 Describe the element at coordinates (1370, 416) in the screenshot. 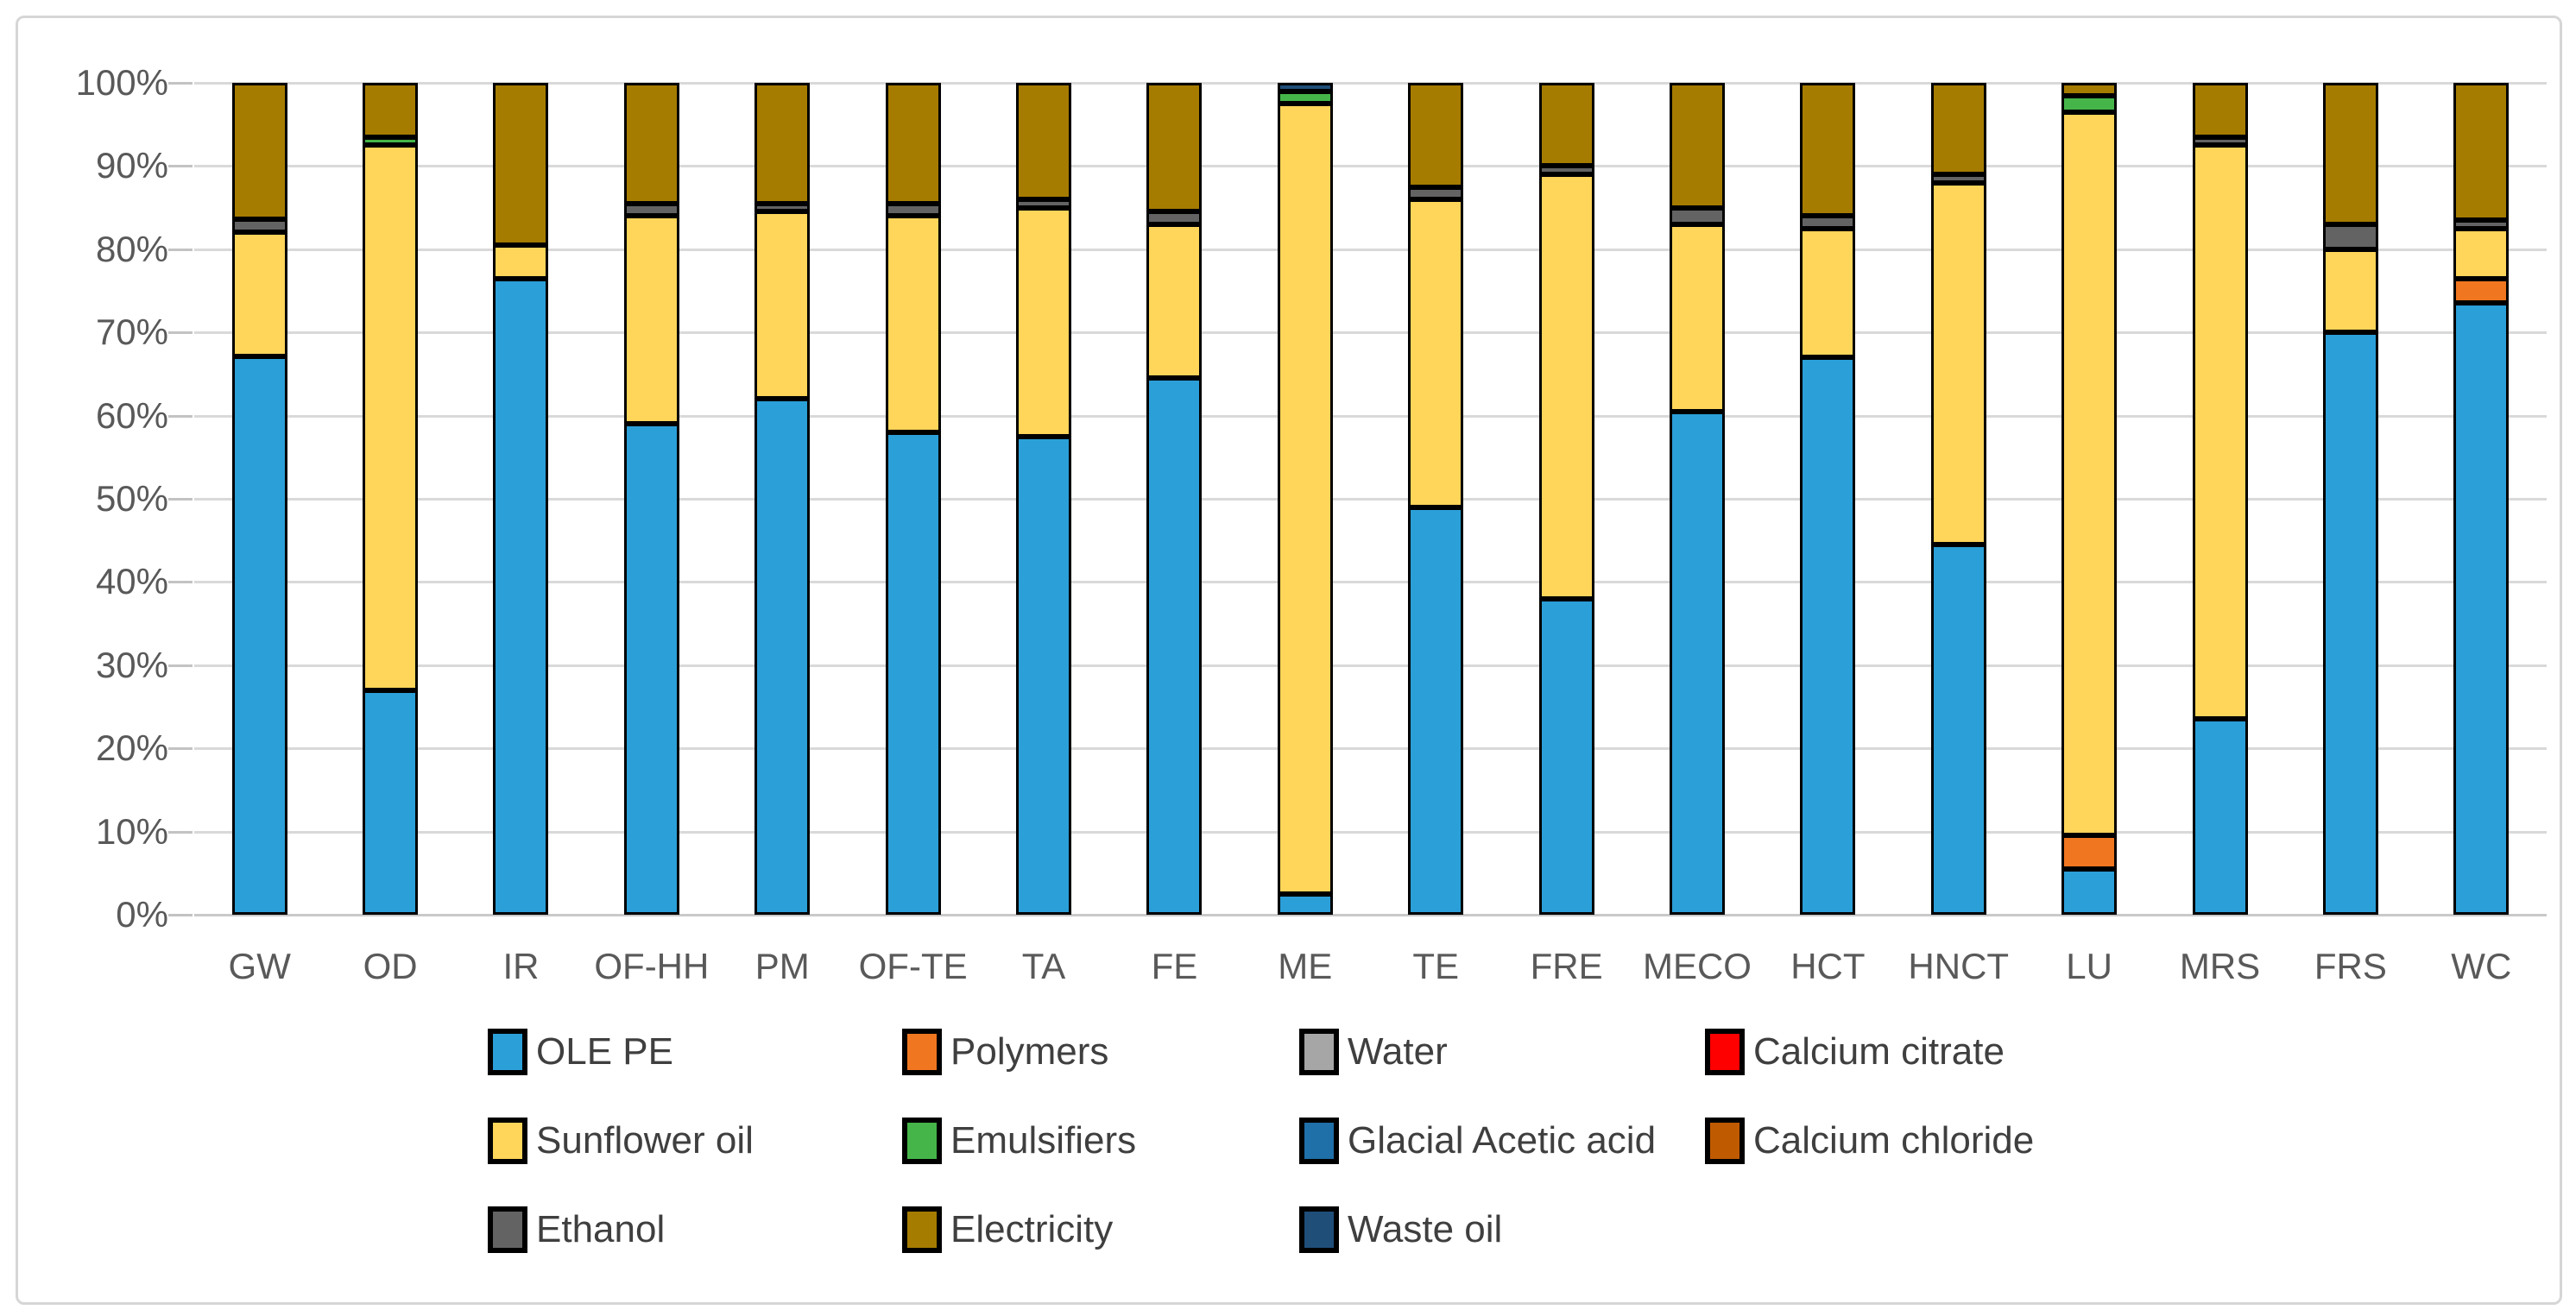

I see `gridline-60%` at that location.